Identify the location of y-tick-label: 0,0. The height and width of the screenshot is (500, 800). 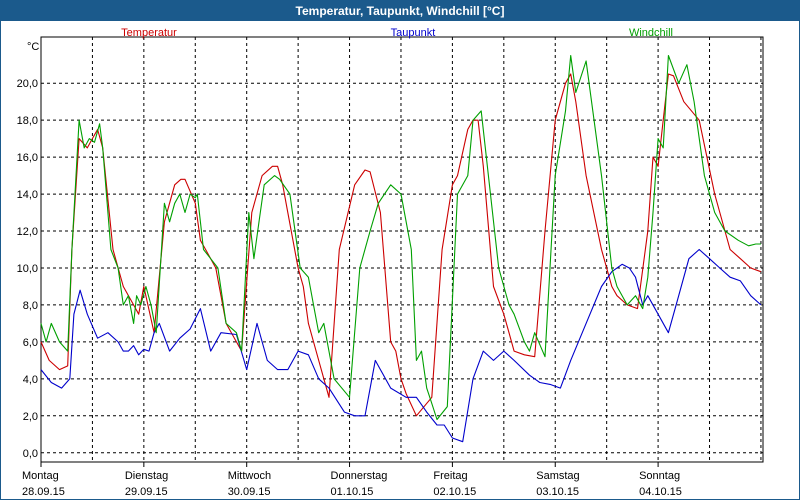
(30, 454).